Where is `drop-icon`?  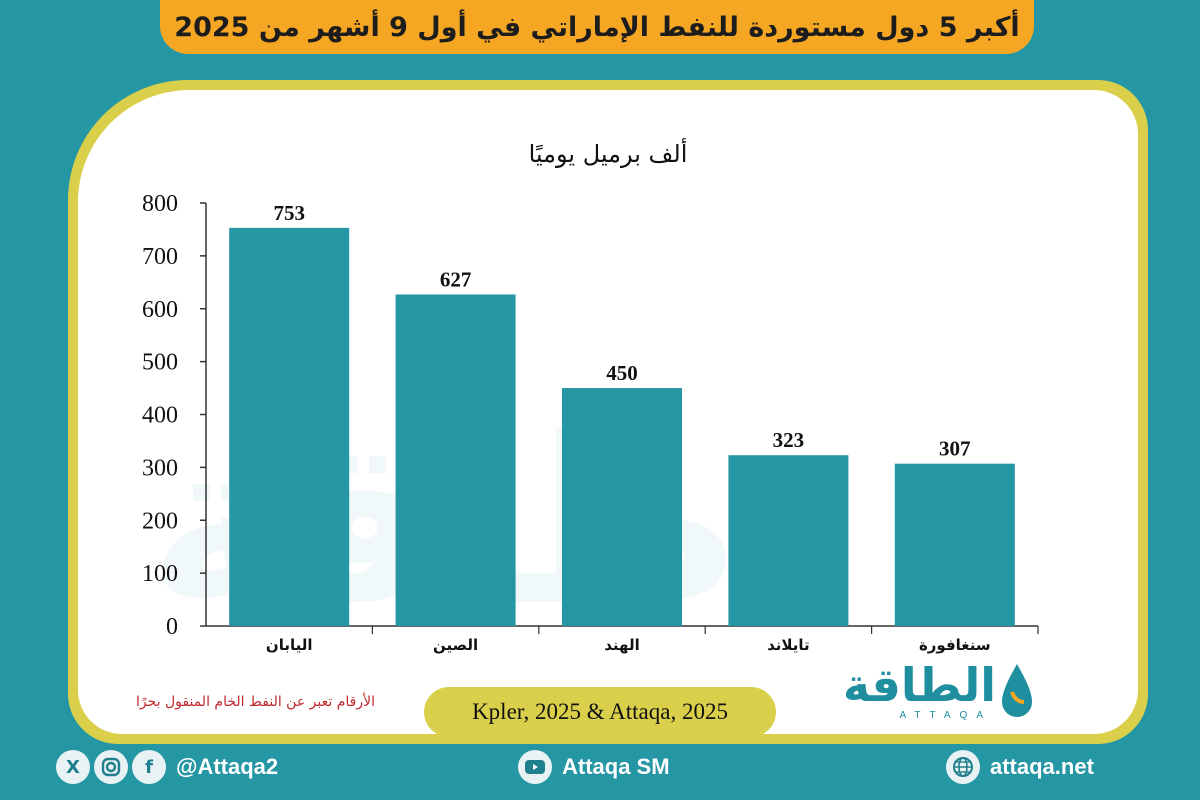
drop-icon is located at coordinates (1017, 690).